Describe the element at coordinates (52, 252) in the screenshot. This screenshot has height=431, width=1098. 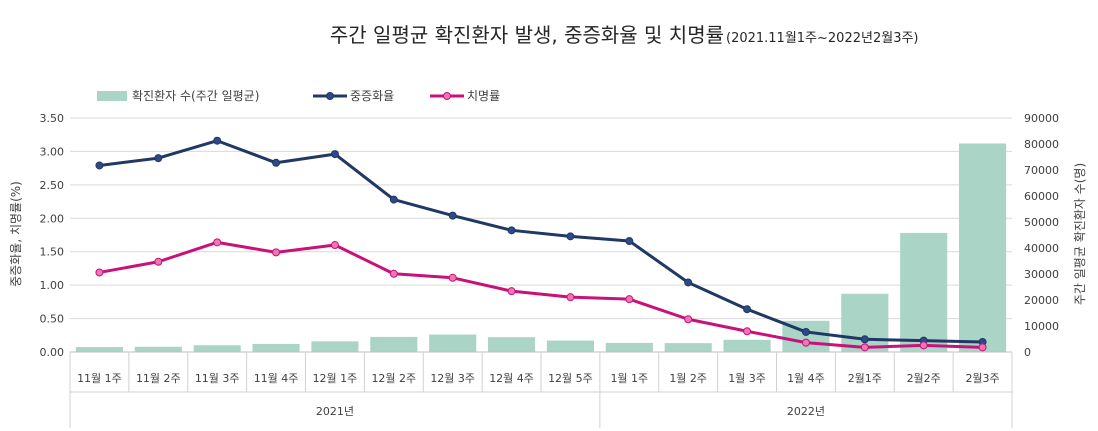
I see `left-tick-label: 1.50` at that location.